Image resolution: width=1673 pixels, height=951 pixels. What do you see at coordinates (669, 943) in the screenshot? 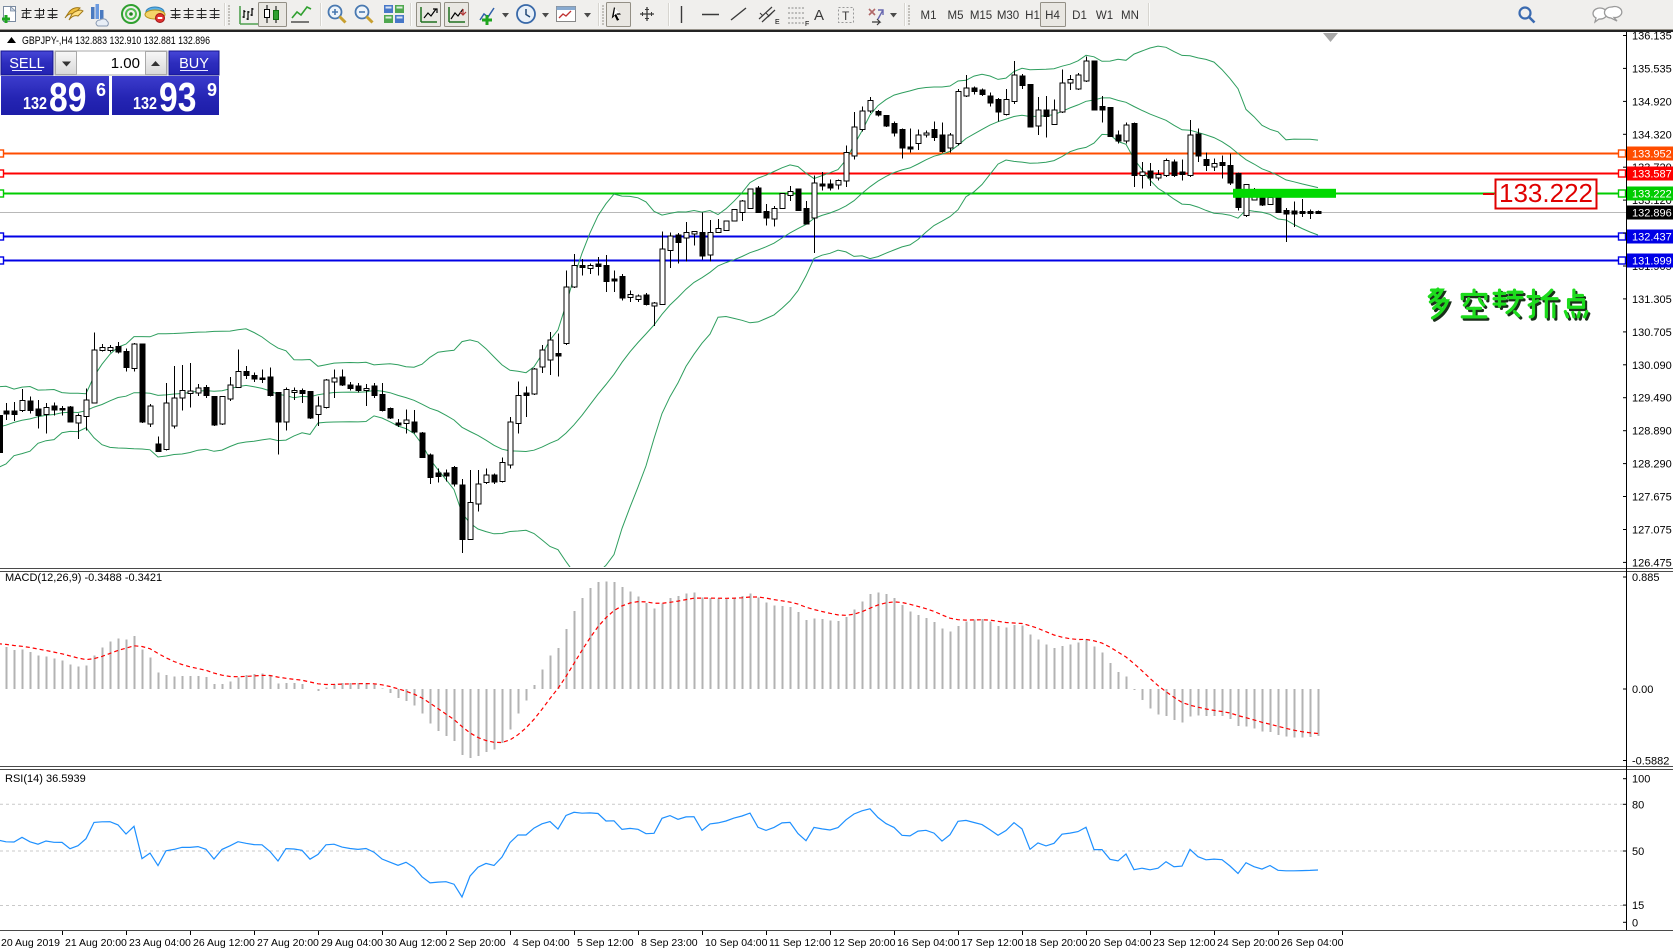
I see `svg-text: 8 Sep 23:00` at bounding box center [669, 943].